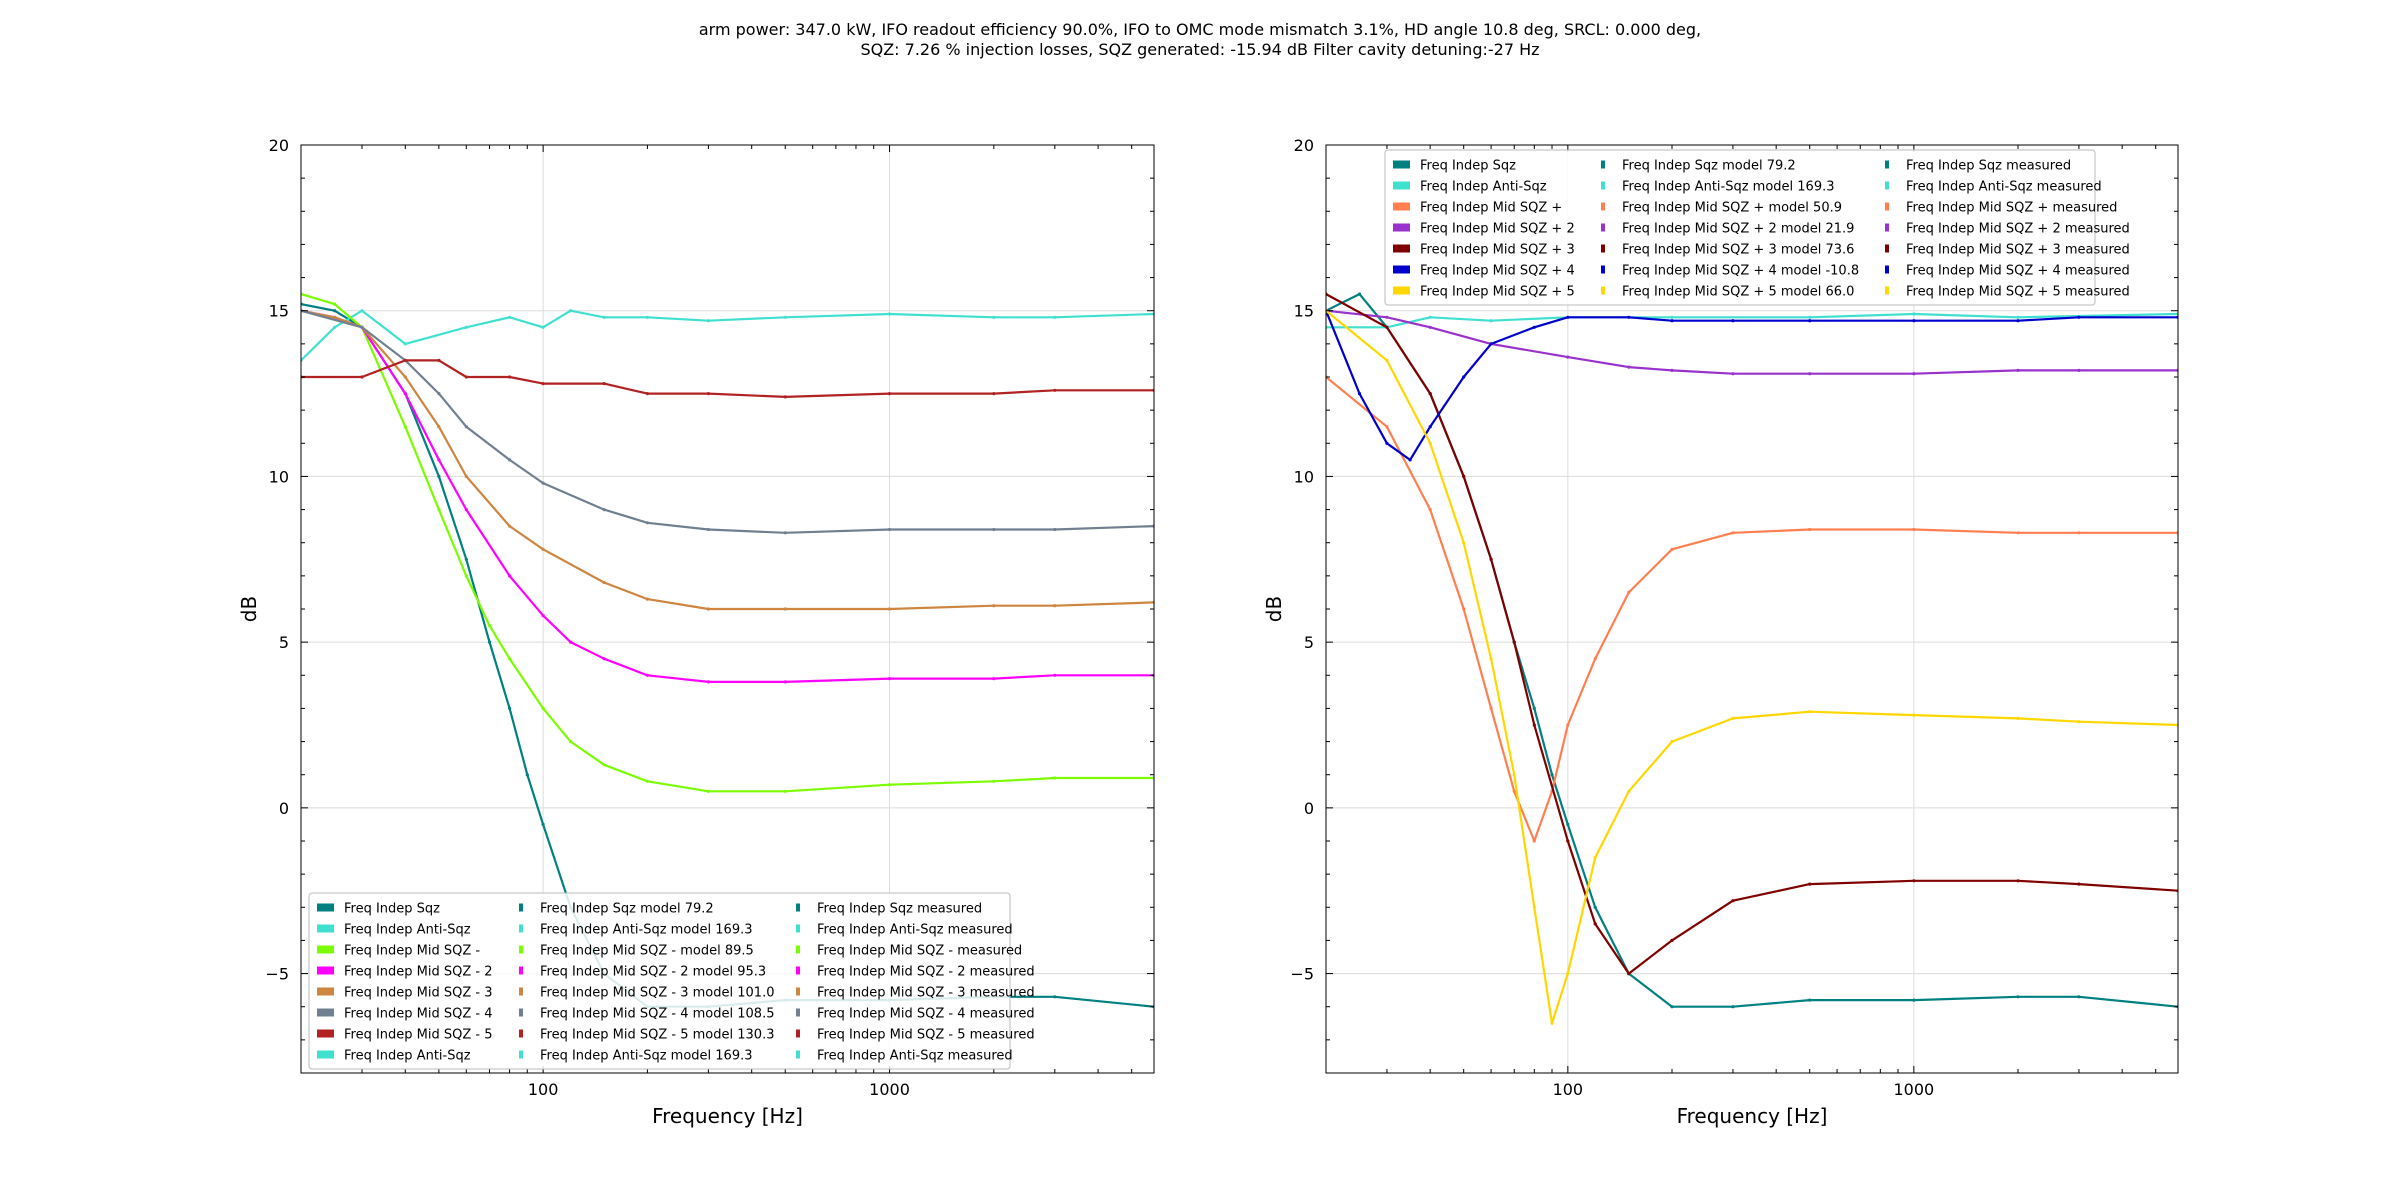 This screenshot has width=2400, height=1200. What do you see at coordinates (1302, 974) in the screenshot?
I see `y-tick-label: −5` at bounding box center [1302, 974].